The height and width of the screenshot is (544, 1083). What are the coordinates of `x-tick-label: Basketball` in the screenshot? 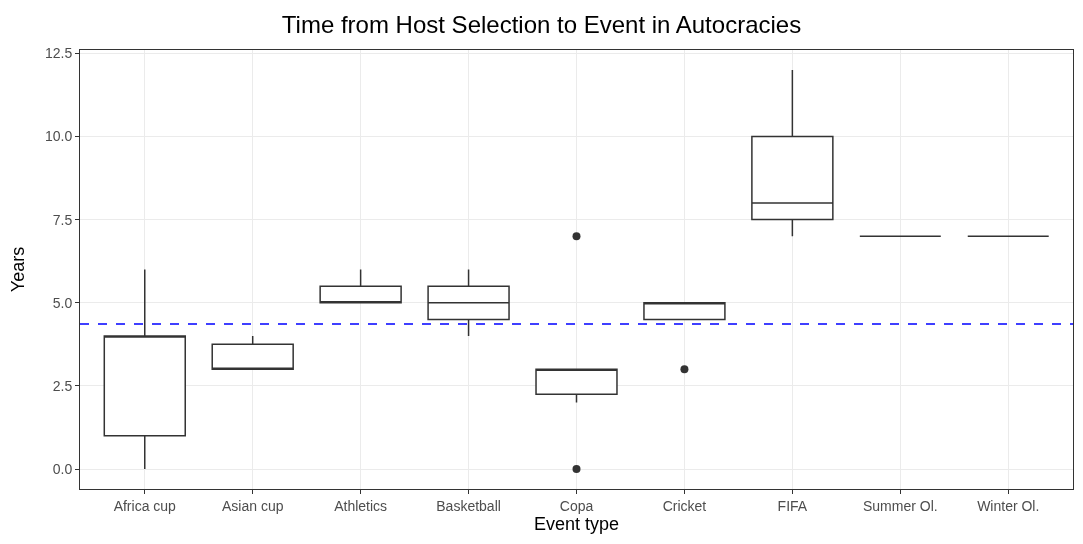 It's located at (468, 505).